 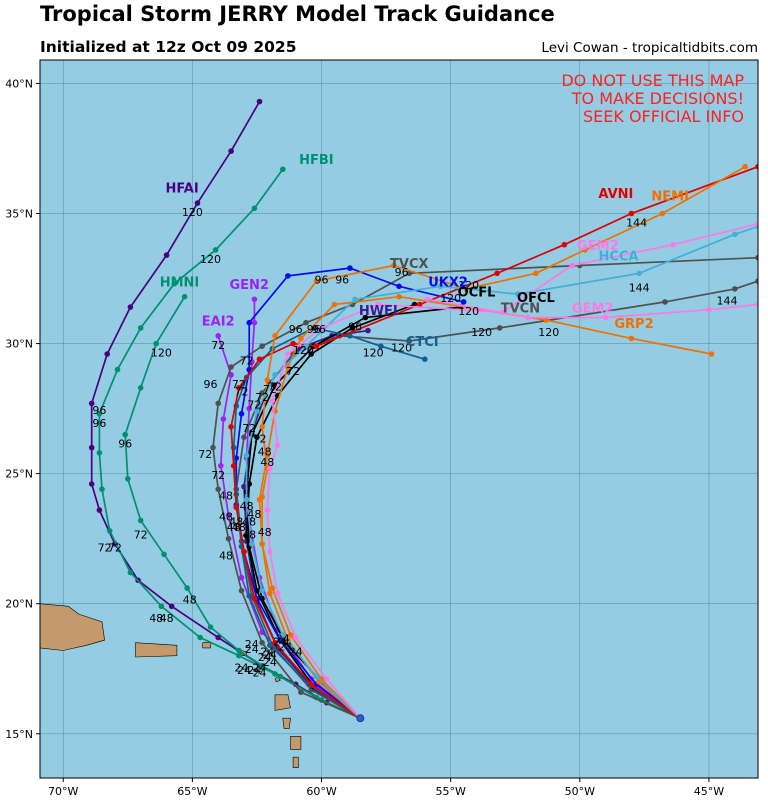 What do you see at coordinates (598, 246) in the screenshot?
I see `model-name-label: GEM2` at bounding box center [598, 246].